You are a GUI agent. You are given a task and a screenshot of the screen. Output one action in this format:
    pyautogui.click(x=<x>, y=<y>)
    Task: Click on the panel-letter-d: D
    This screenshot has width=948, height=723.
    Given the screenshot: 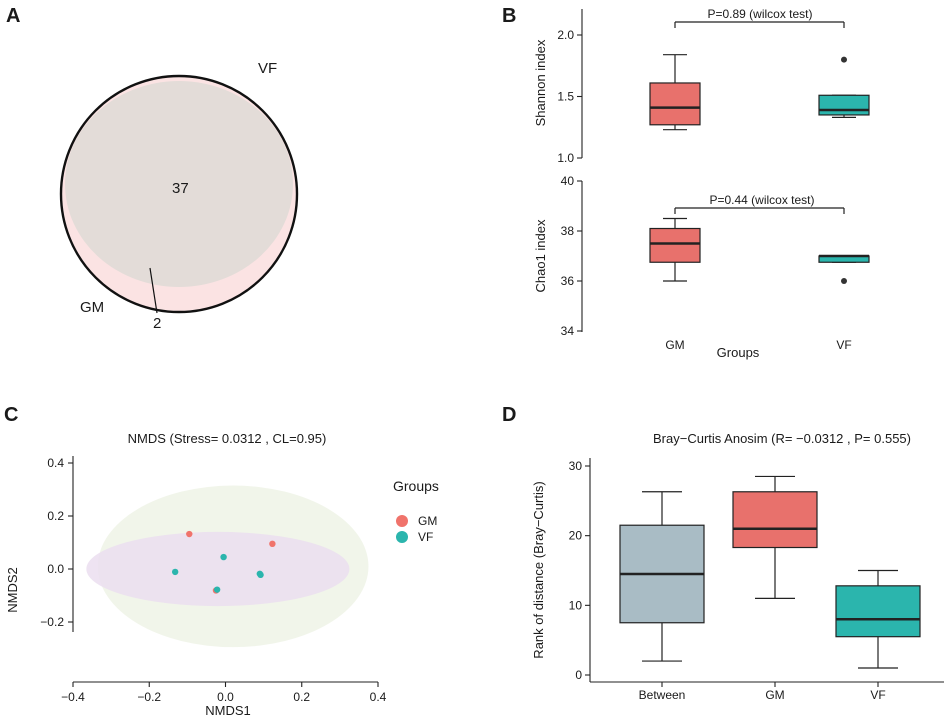 What is the action you would take?
    pyautogui.click(x=509, y=415)
    